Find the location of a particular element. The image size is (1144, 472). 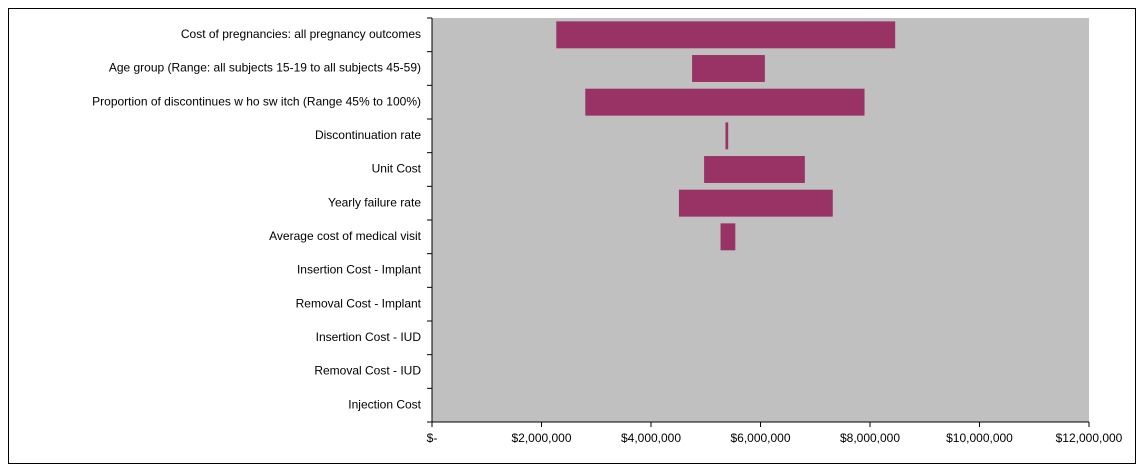

category-label: Discontinuation rate is located at coordinates (368, 135).